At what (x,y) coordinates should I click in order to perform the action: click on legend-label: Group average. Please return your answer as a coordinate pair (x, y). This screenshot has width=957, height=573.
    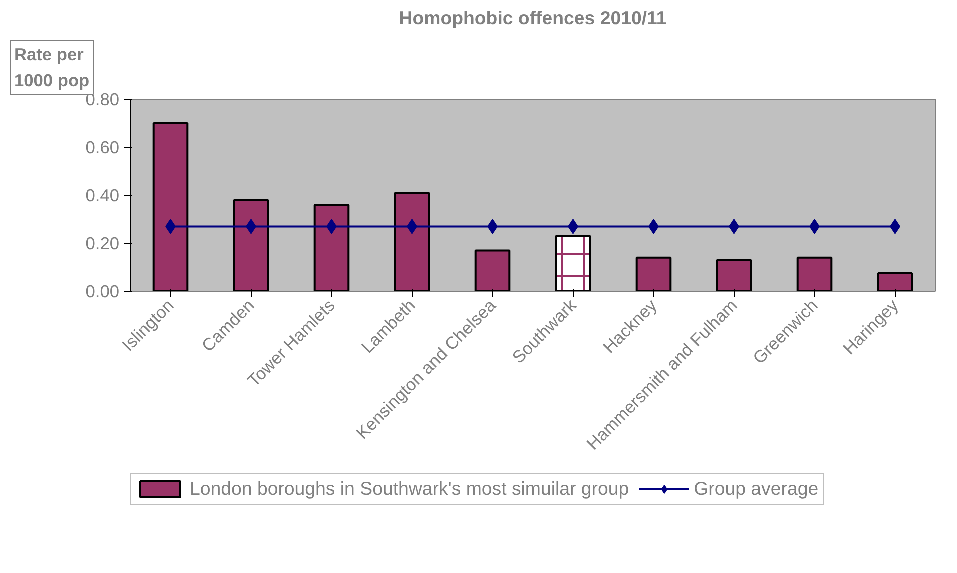
    Looking at the image, I should click on (756, 489).